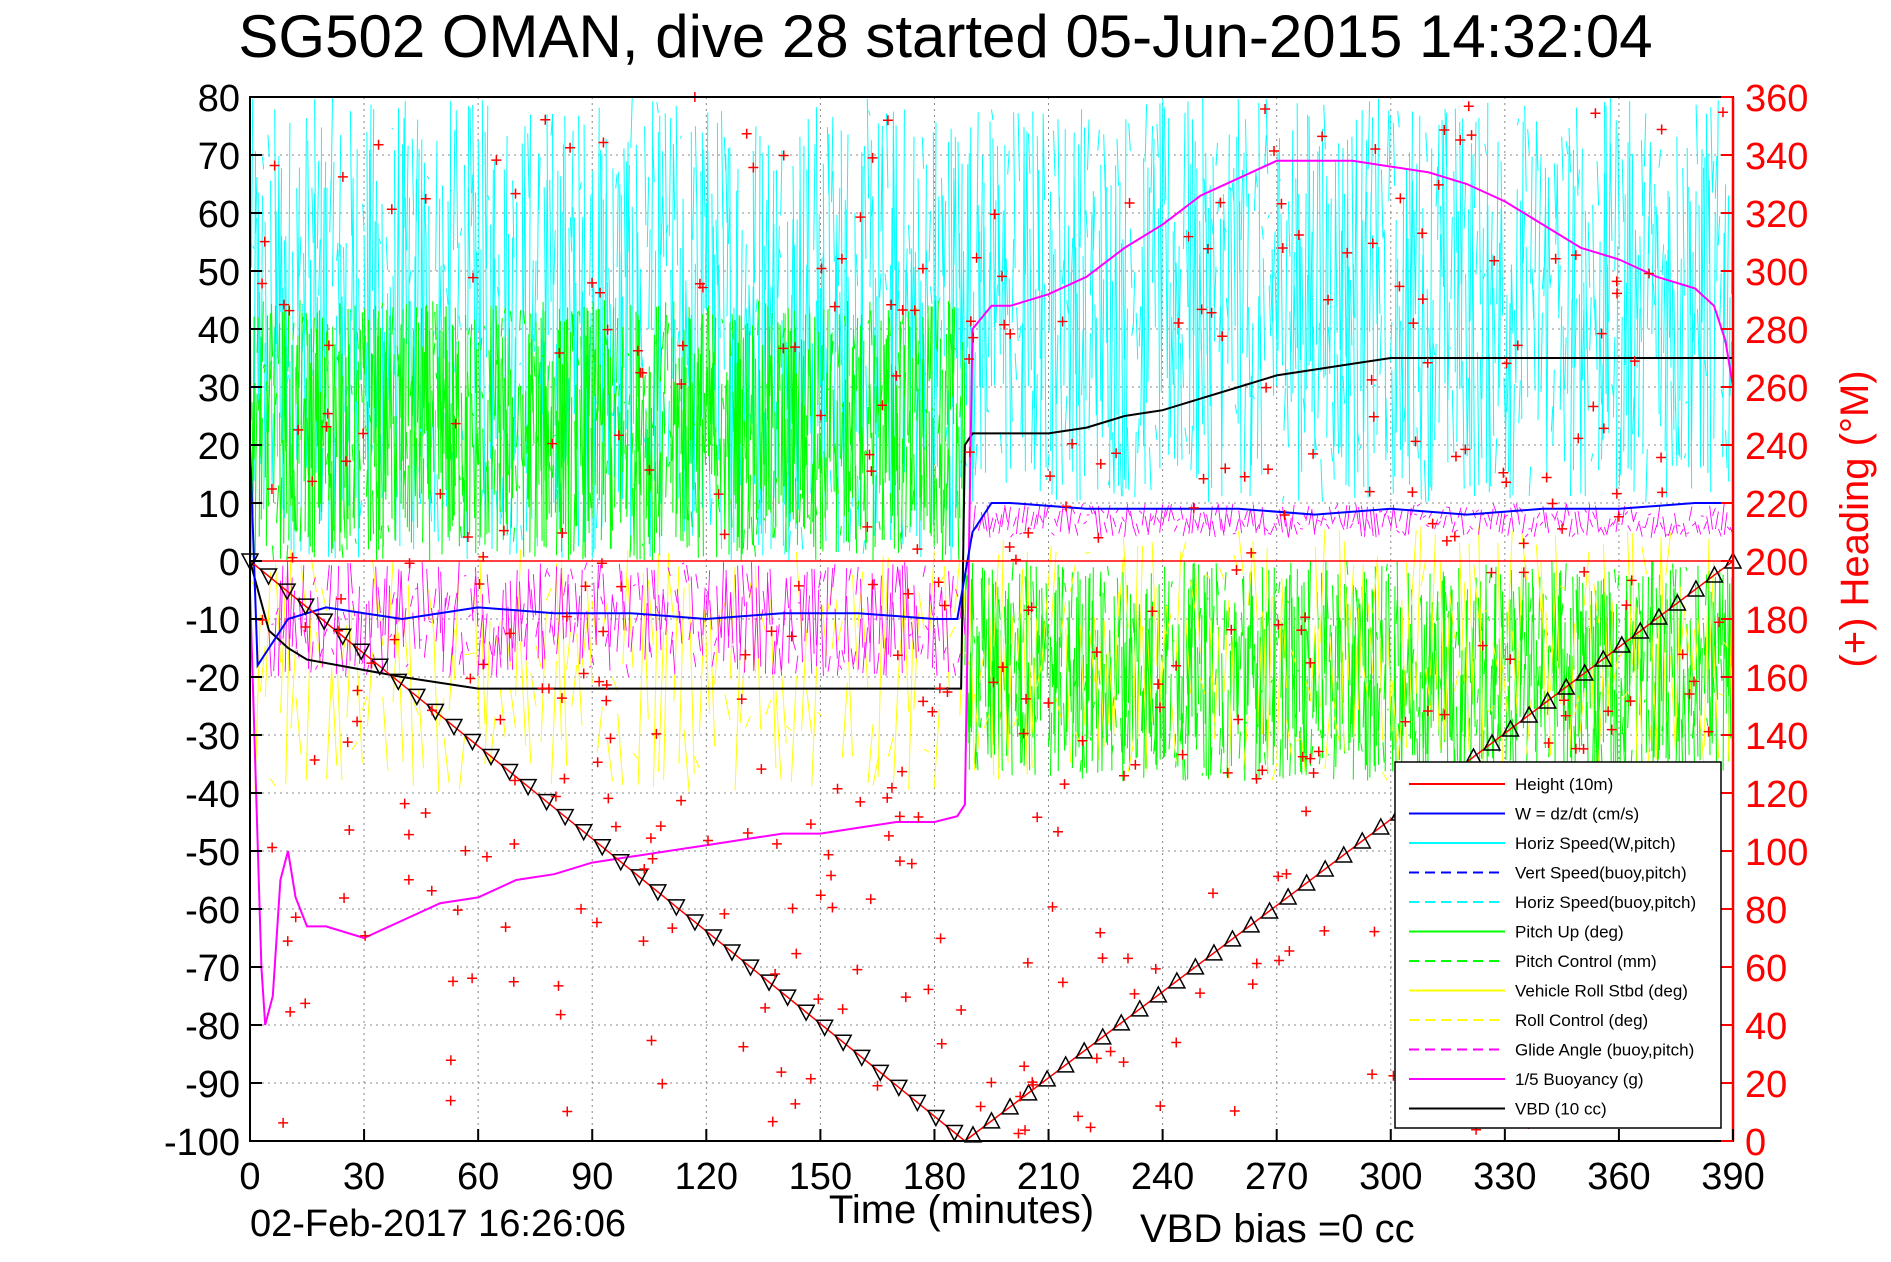  I want to click on y-tick-label: -10, so click(212, 621).